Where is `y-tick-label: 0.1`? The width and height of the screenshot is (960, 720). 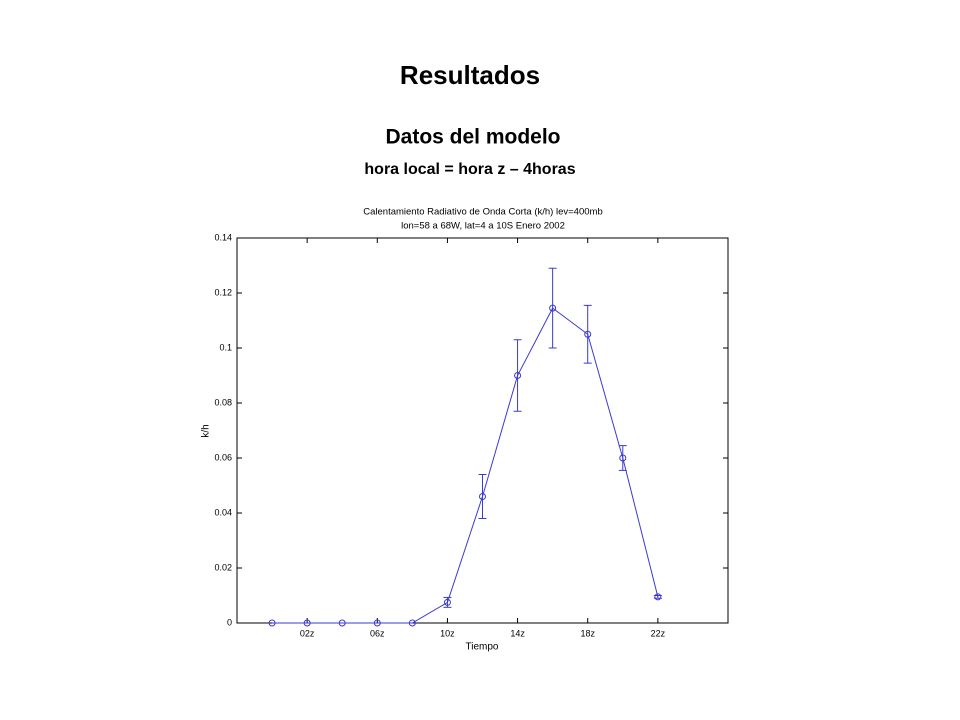 y-tick-label: 0.1 is located at coordinates (225, 347).